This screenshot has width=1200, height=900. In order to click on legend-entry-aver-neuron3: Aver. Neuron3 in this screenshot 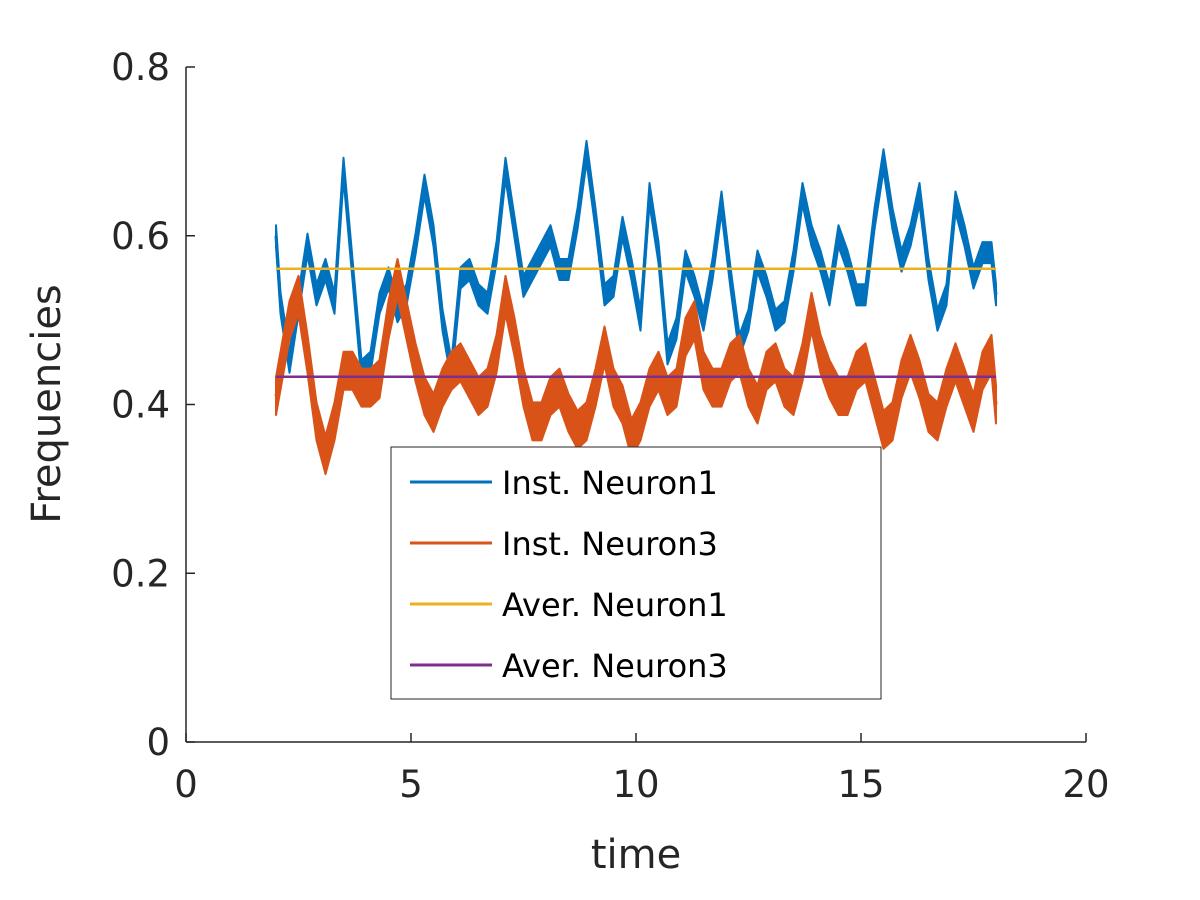, I will do `click(569, 666)`.